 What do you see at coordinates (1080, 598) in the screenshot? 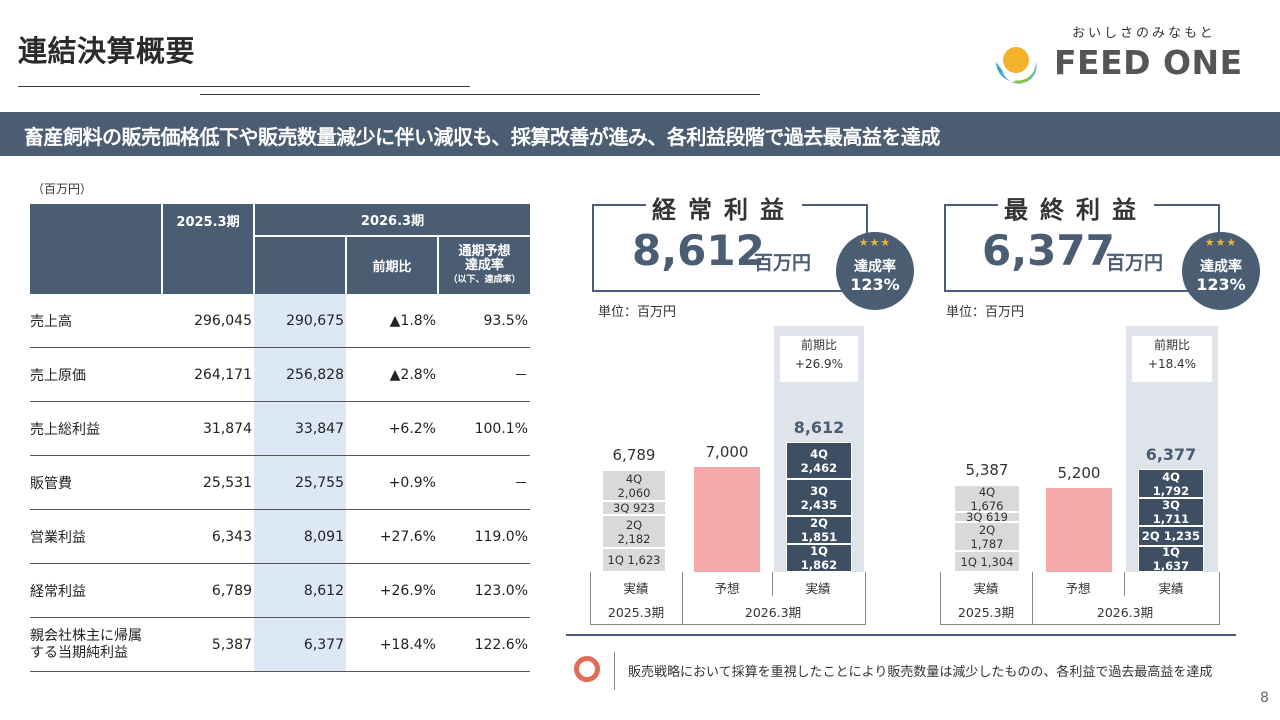
I see `net-axis-frame` at bounding box center [1080, 598].